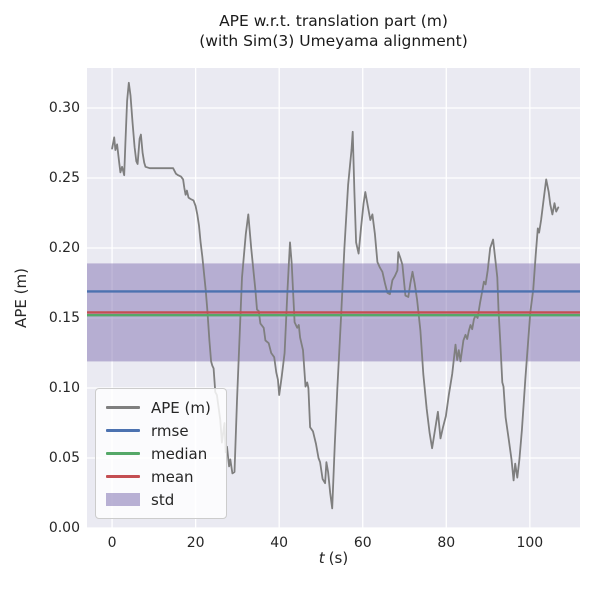 Image resolution: width=600 pixels, height=600 pixels. I want to click on legend-label: APE (m), so click(181, 407).